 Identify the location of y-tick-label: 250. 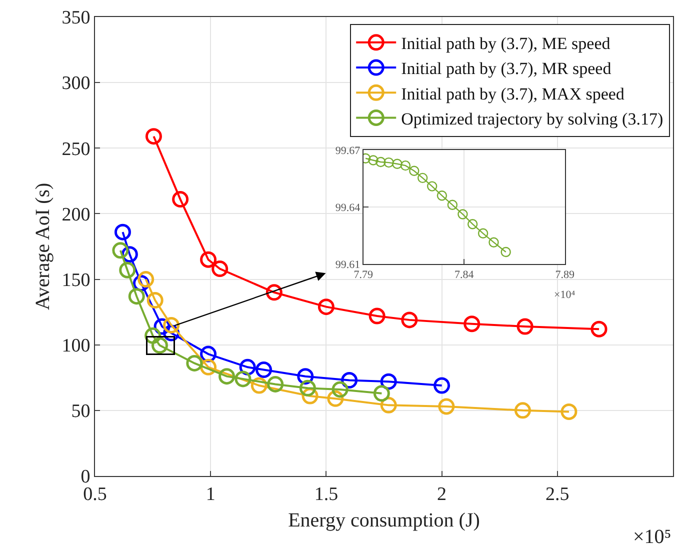
(76, 149).